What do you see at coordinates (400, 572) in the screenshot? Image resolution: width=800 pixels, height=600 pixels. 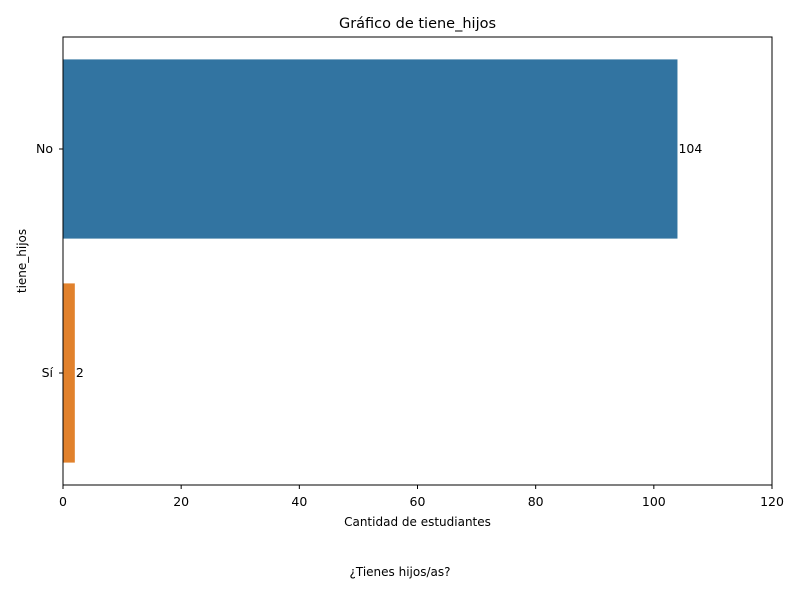 I see `figure-caption: ¿Tienes hijos/as?` at bounding box center [400, 572].